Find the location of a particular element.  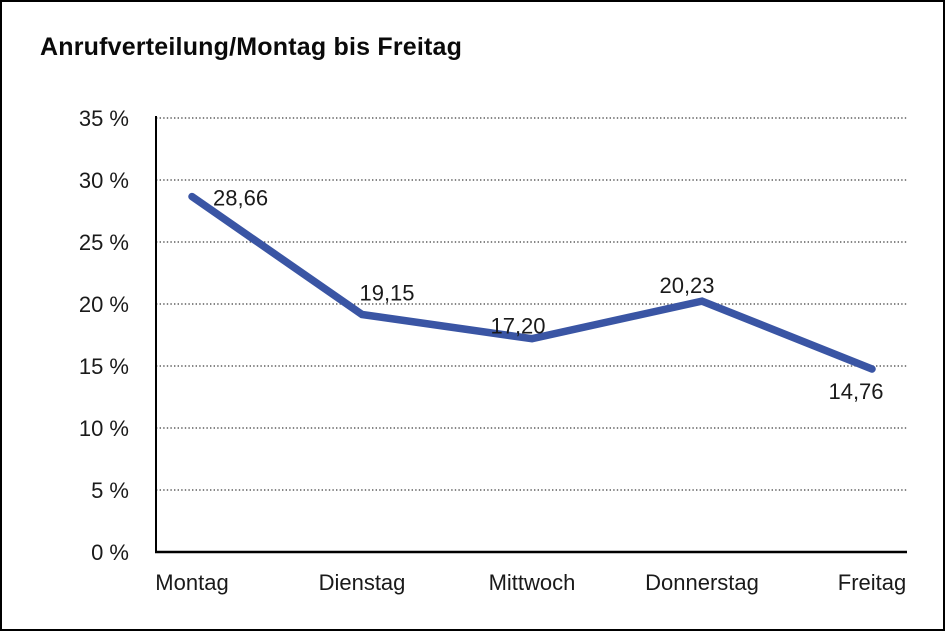

data-point-label: 20,23 is located at coordinates (686, 285).